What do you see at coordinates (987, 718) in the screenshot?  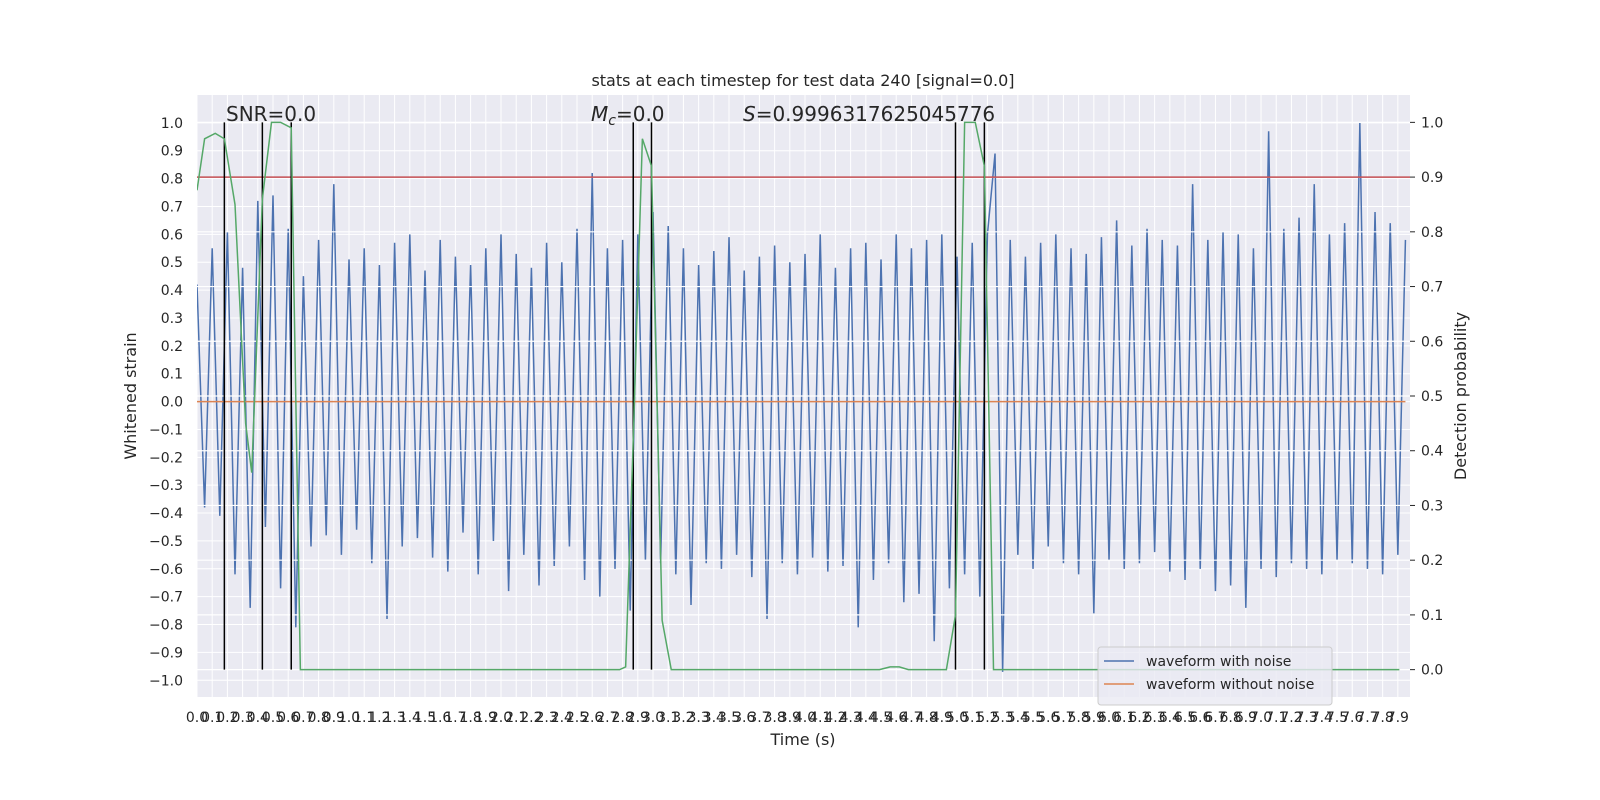 I see `x-tick-label: 5.2` at bounding box center [987, 718].